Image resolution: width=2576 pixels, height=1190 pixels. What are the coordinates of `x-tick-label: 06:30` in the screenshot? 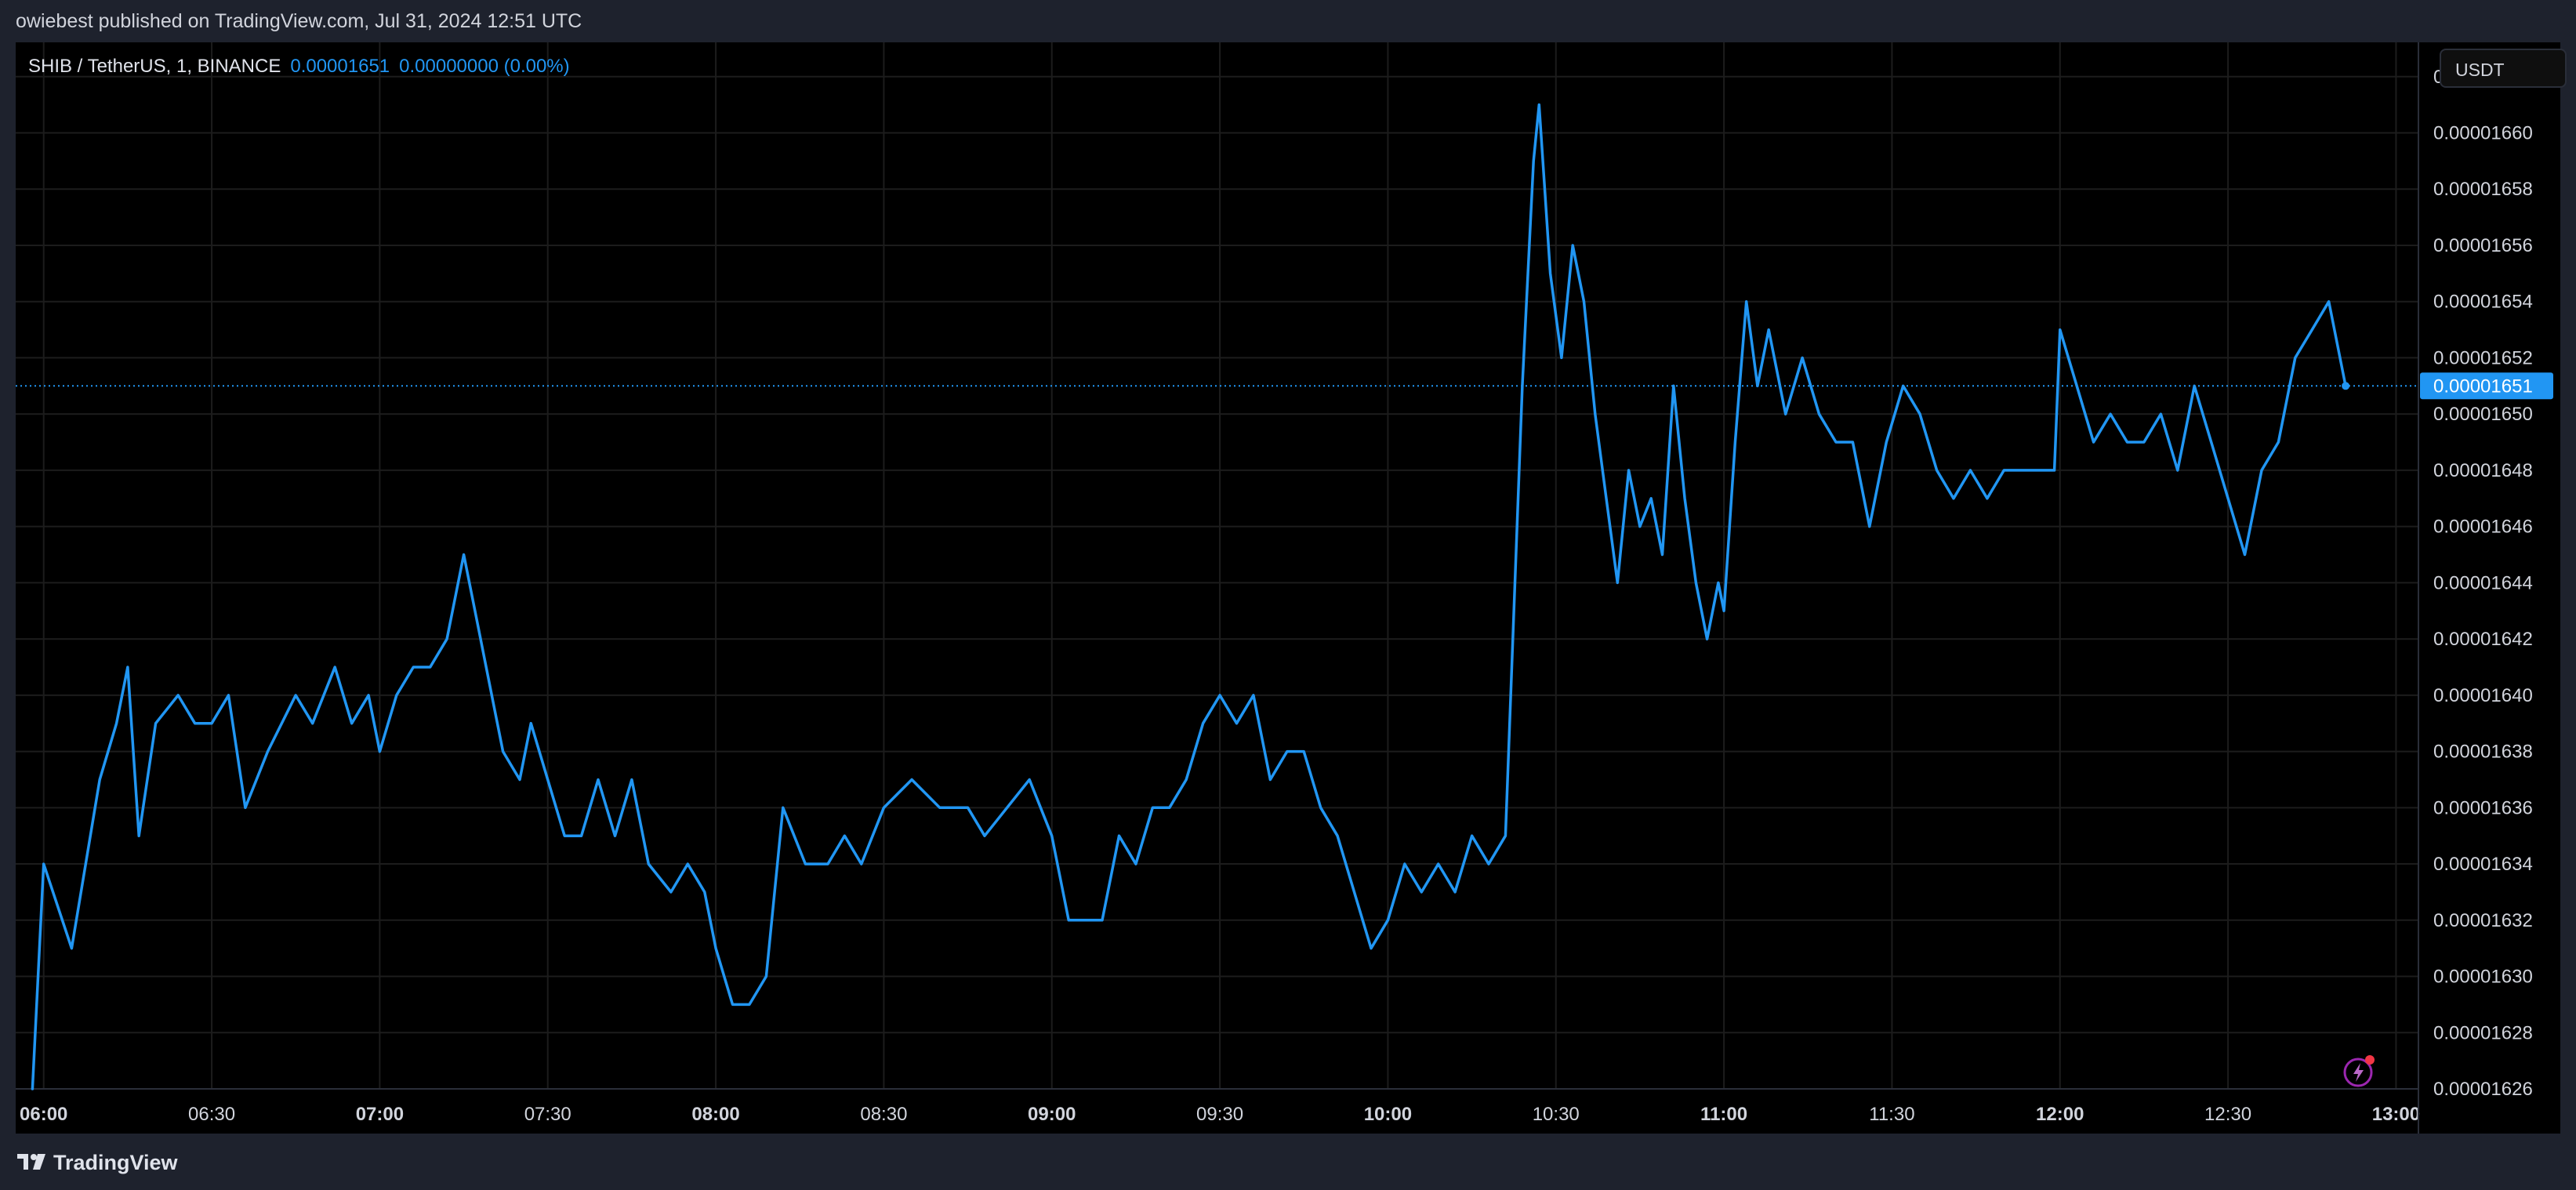 It's located at (212, 1114).